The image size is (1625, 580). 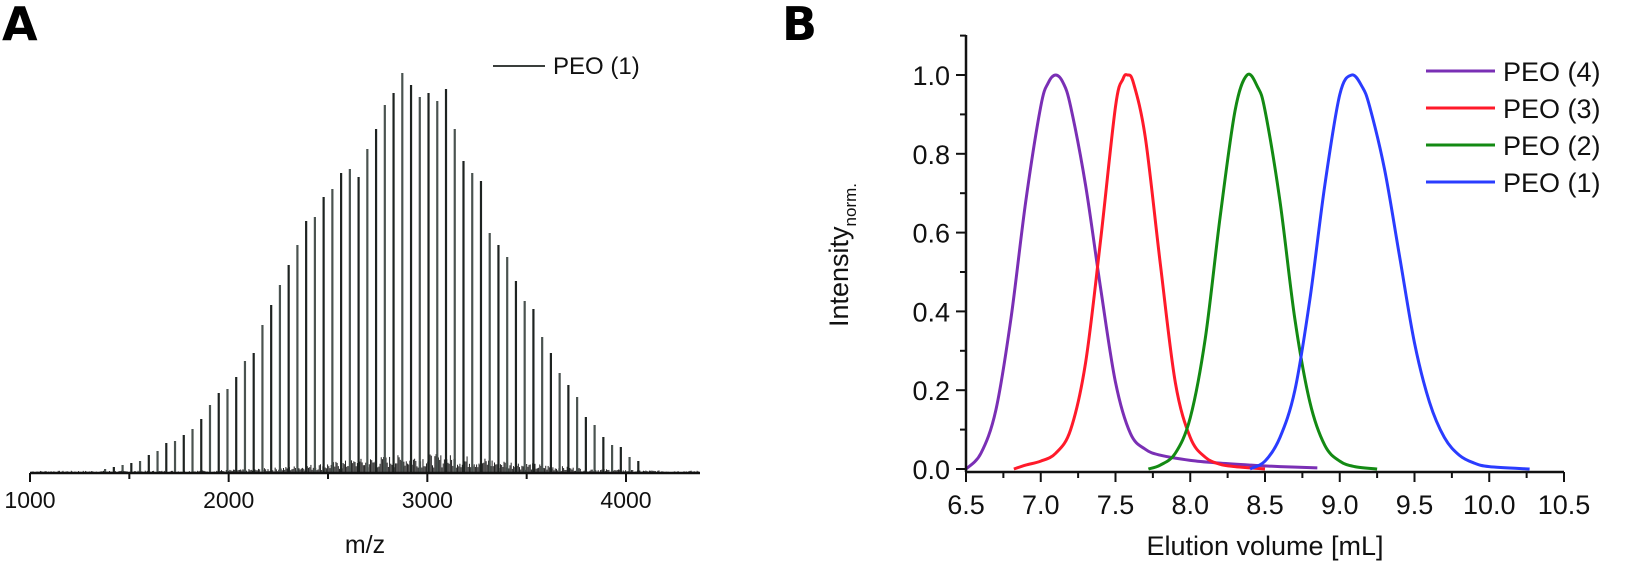 What do you see at coordinates (328, 493) in the screenshot?
I see `chart-a-x-ticks: 1000 2000 3000 4000` at bounding box center [328, 493].